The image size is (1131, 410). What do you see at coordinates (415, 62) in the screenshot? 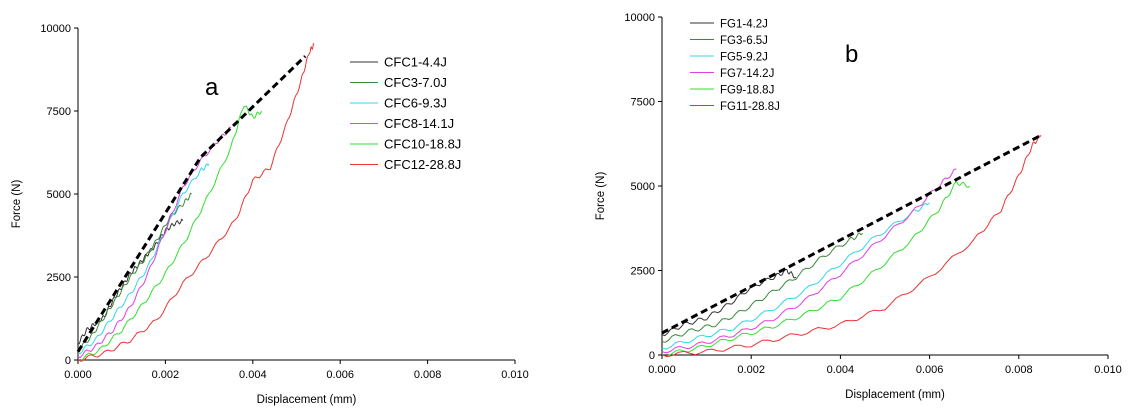
I see `legend-label: CFC1-4.4J` at bounding box center [415, 62].